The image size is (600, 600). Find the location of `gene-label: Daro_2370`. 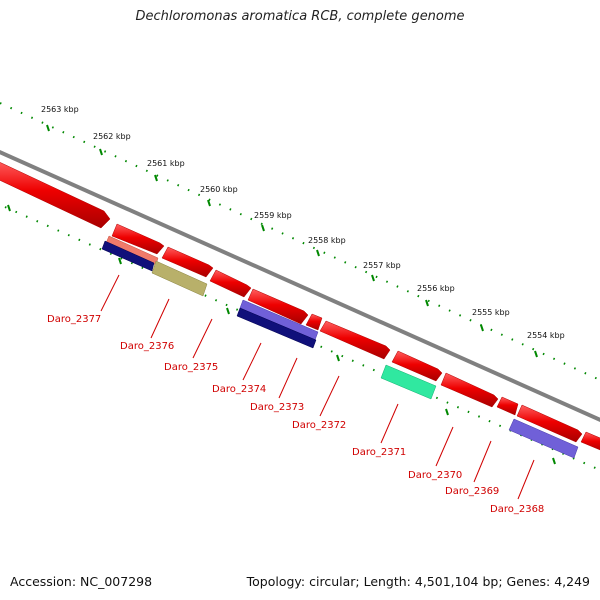

gene-label: Daro_2370 is located at coordinates (435, 475).